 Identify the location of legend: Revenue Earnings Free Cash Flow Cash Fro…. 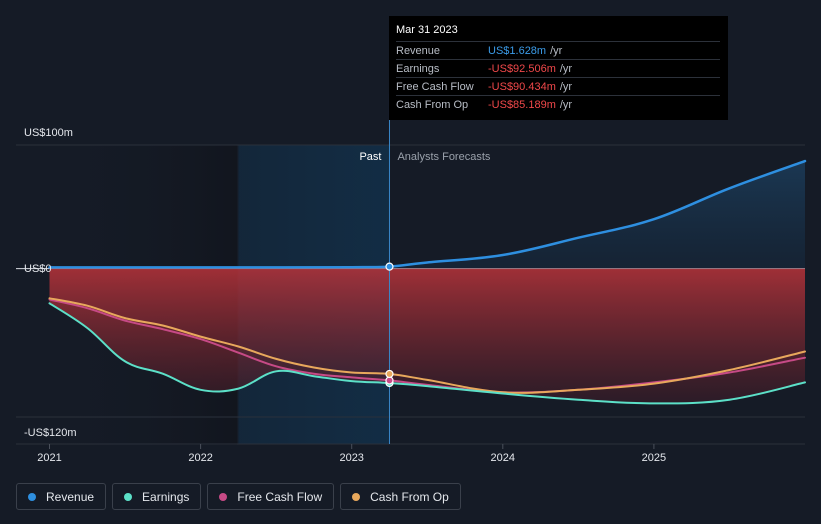
(238, 496).